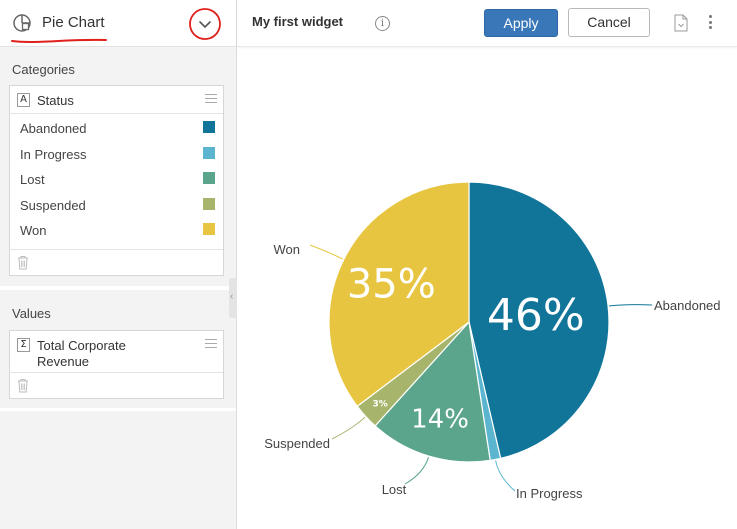 This screenshot has height=529, width=737. Describe the element at coordinates (711, 23) in the screenshot. I see `more-options-icon` at that location.